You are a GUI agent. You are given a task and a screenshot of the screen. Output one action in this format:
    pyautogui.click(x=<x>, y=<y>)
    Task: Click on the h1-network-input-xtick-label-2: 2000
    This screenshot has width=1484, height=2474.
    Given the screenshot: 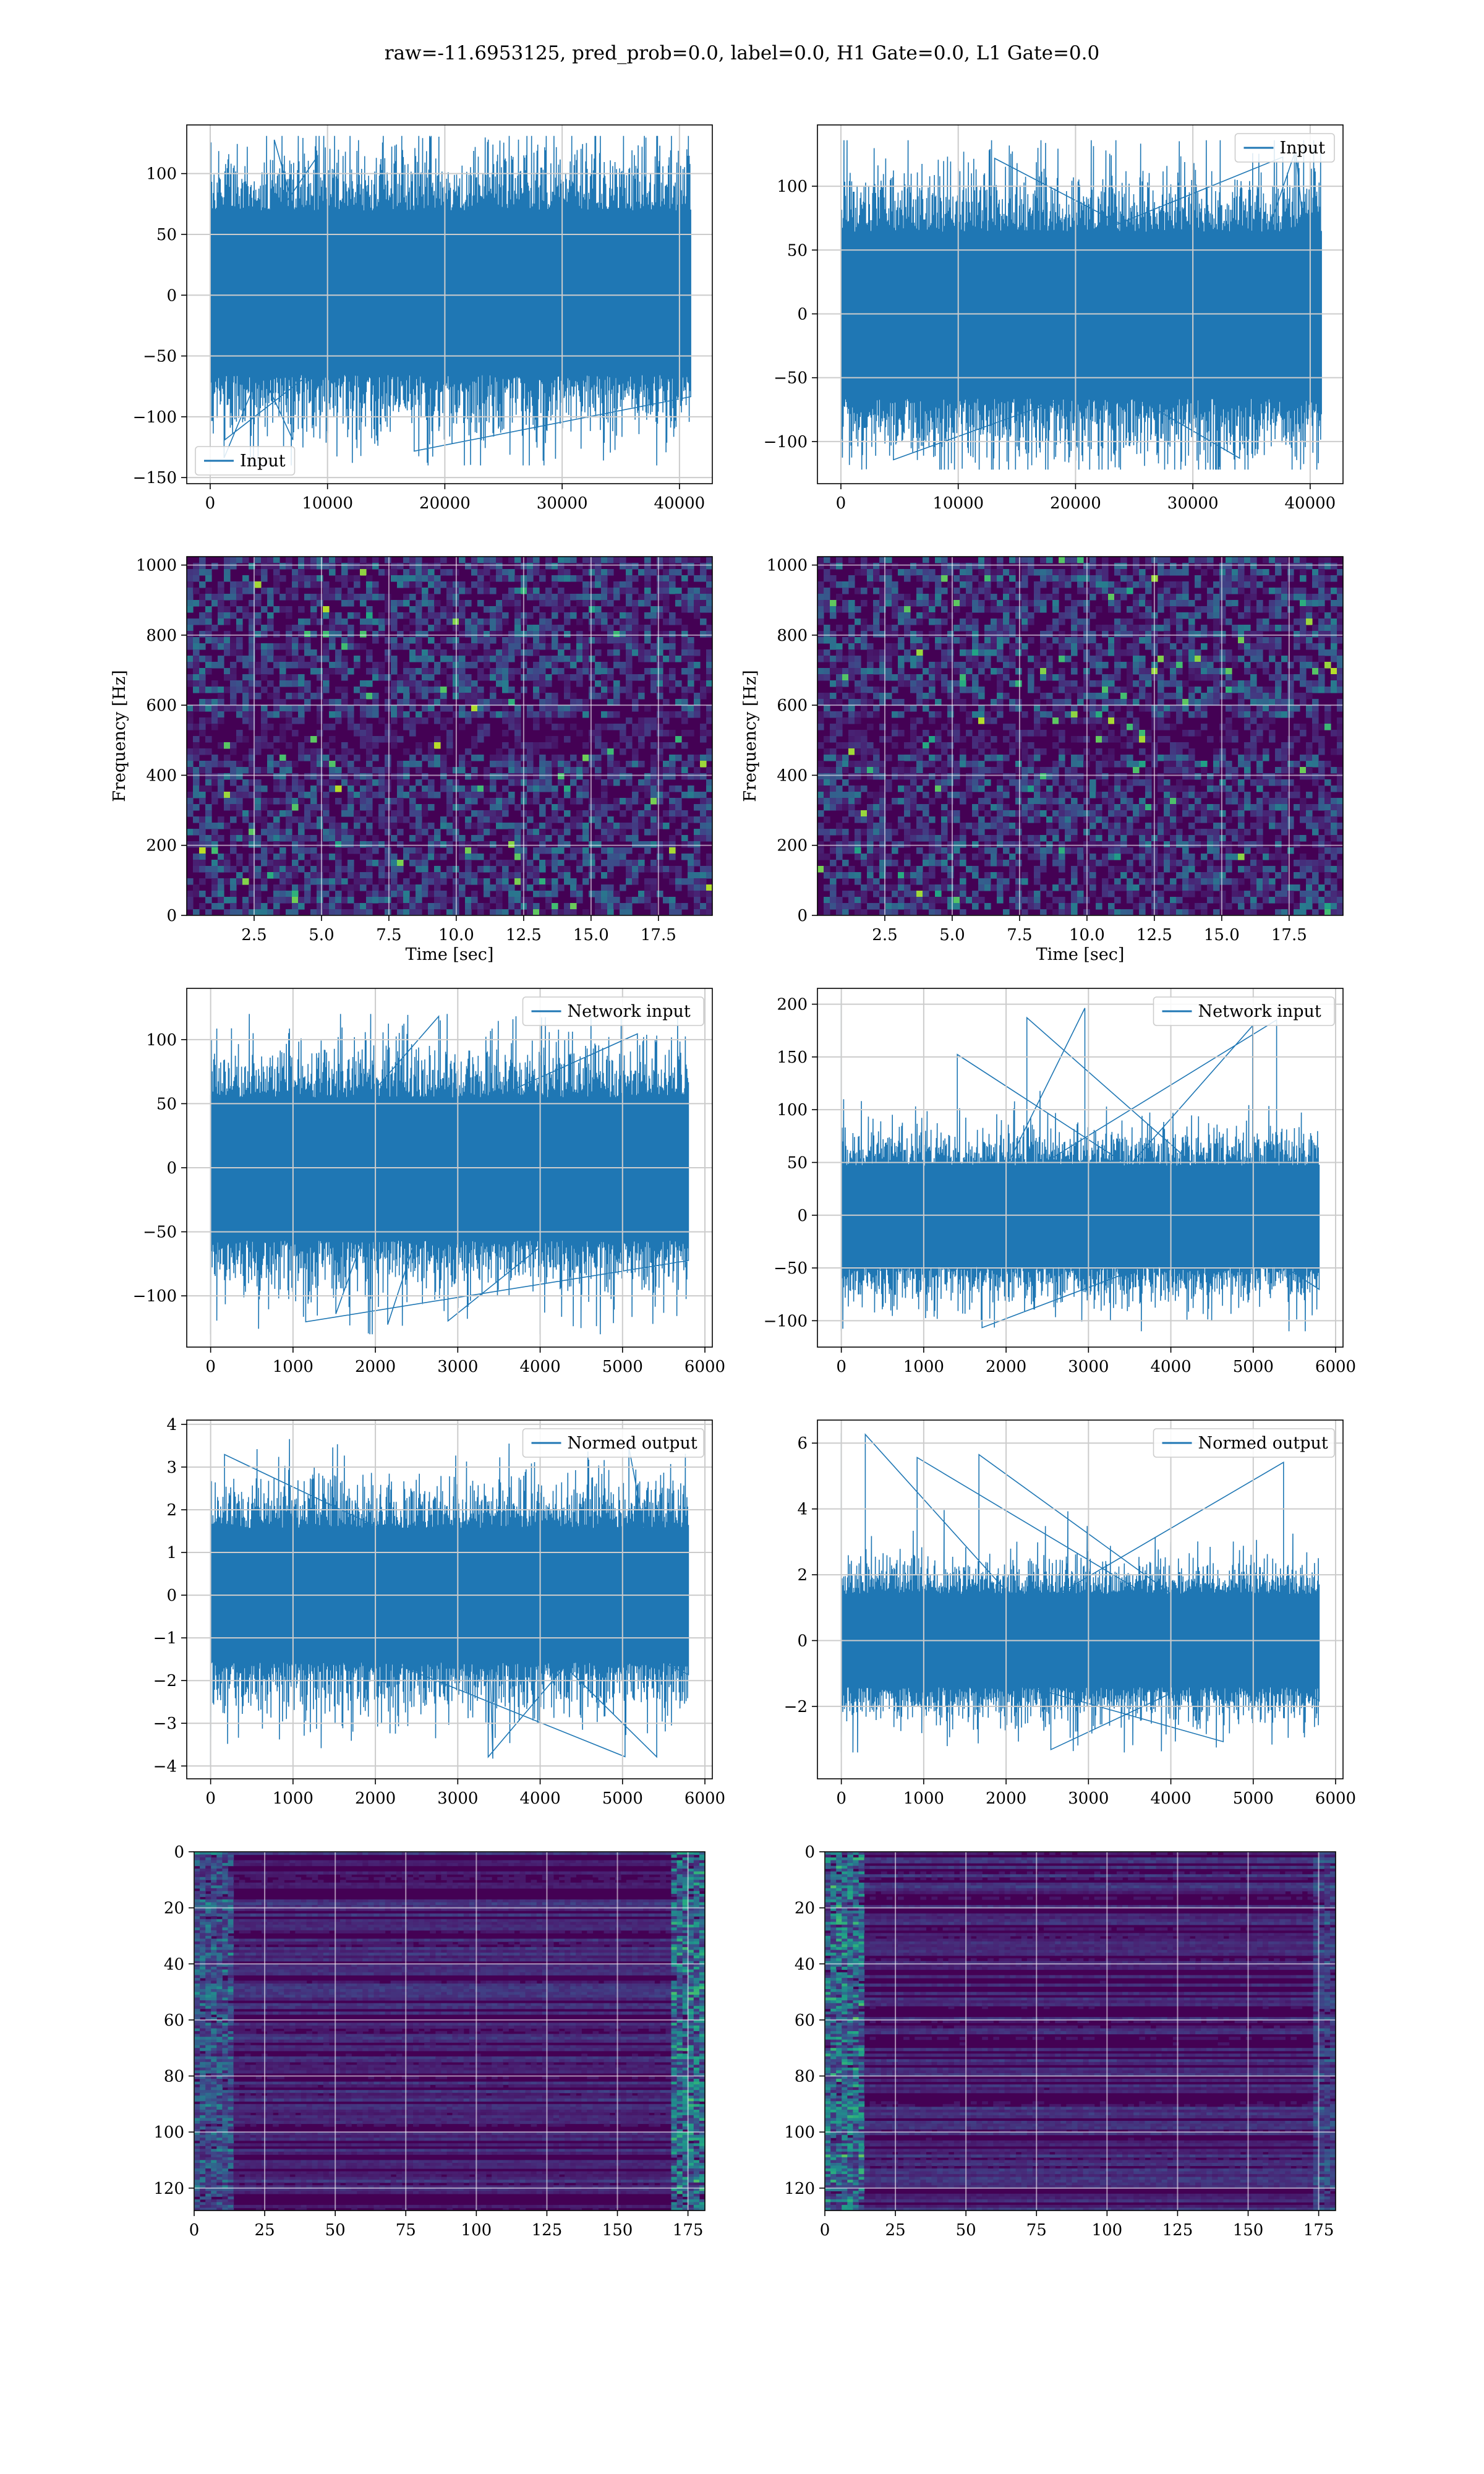 What is the action you would take?
    pyautogui.click(x=375, y=1367)
    